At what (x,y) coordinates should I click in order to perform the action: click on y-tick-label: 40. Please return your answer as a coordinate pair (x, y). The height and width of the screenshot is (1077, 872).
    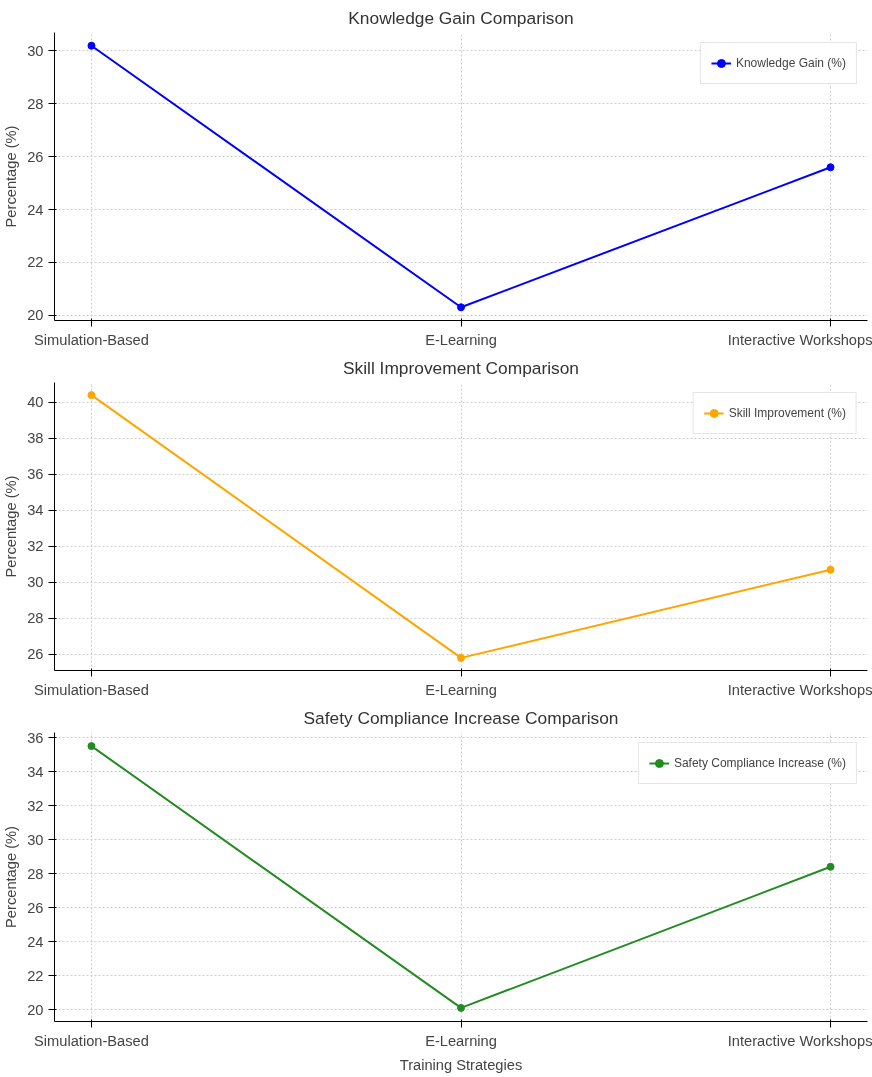
    Looking at the image, I should click on (35, 402).